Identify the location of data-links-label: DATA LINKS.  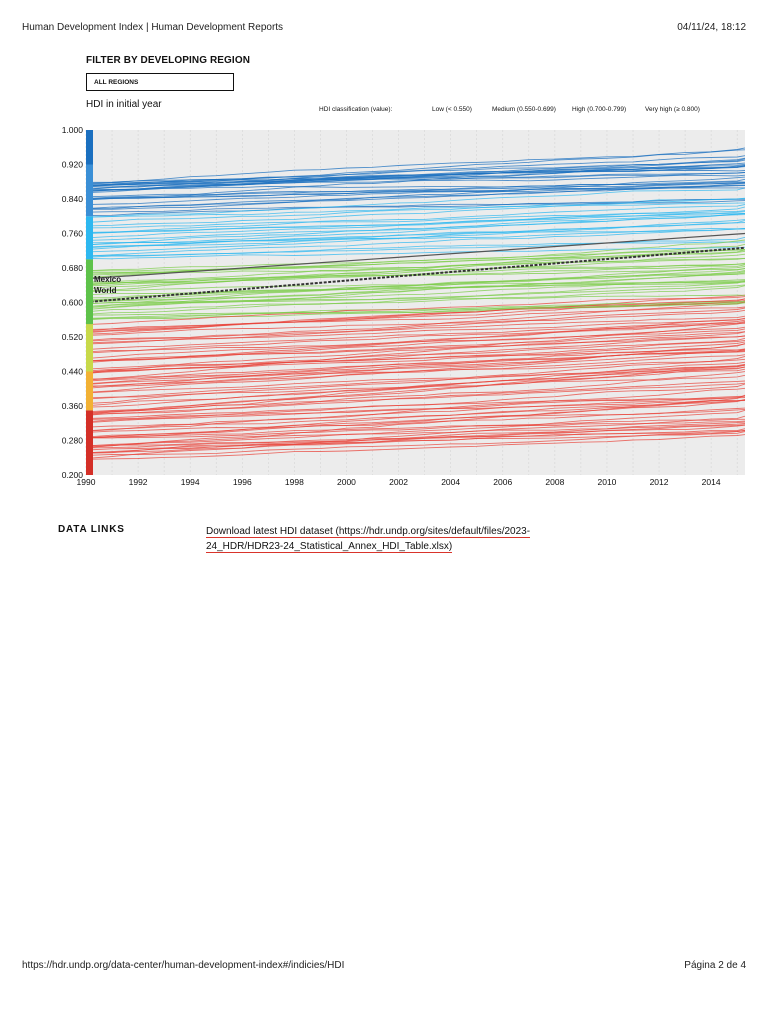
(91, 529).